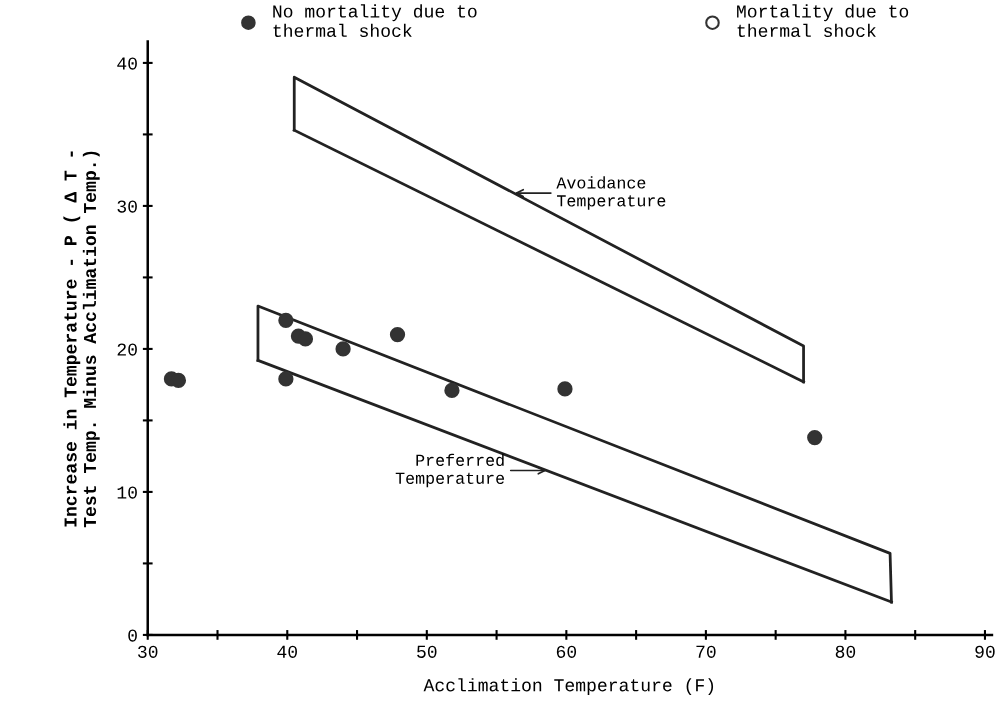 The width and height of the screenshot is (1005, 715). What do you see at coordinates (845, 651) in the screenshot?
I see `x-tick-label: 80` at bounding box center [845, 651].